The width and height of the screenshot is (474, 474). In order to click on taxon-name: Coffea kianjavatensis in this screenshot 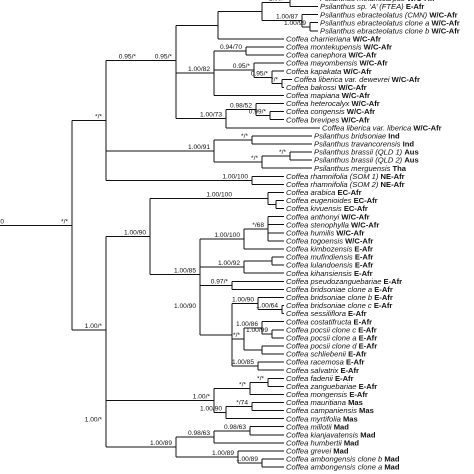, I will do `click(323, 434)`.